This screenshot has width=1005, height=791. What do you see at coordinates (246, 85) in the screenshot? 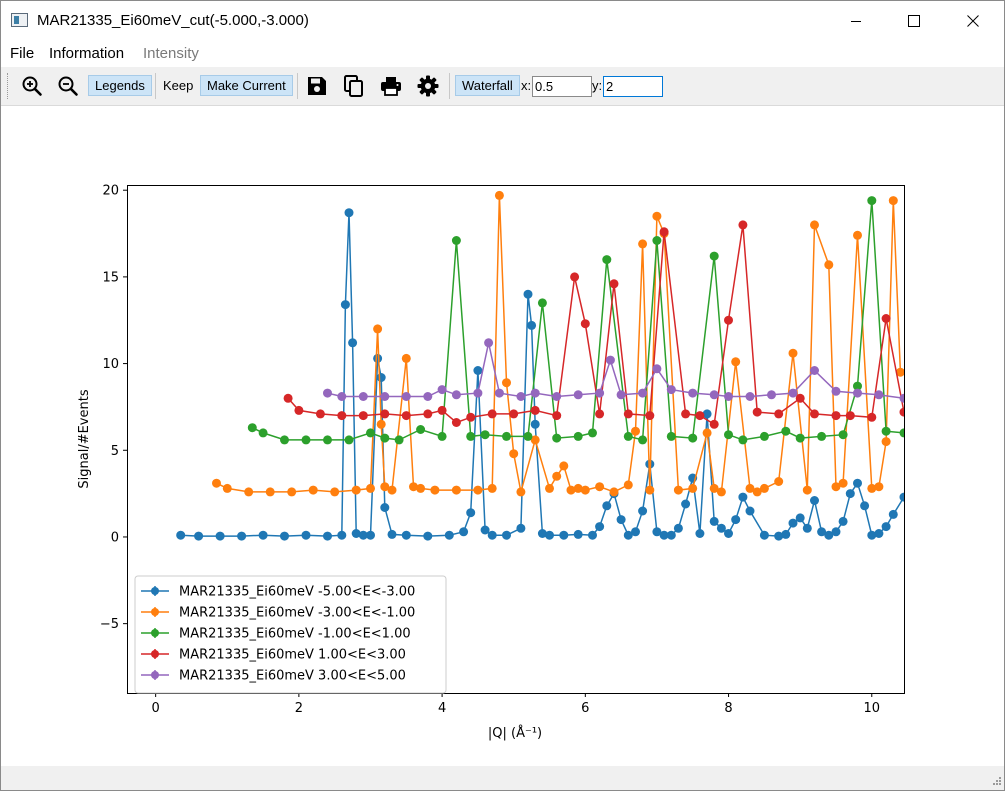
I see `make-current-button: Make Current` at bounding box center [246, 85].